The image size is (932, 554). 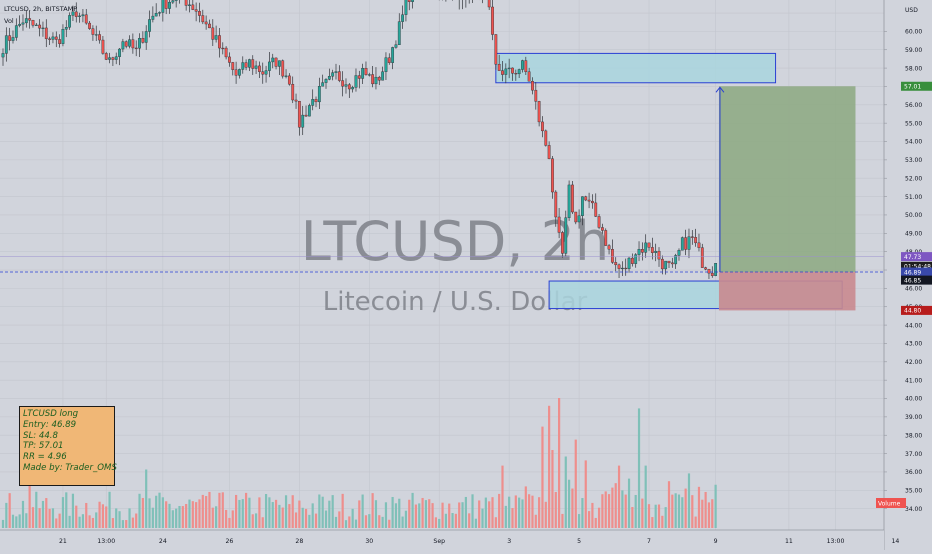 What do you see at coordinates (913, 417) in the screenshot?
I see `price-tick-label: 39.00` at bounding box center [913, 417].